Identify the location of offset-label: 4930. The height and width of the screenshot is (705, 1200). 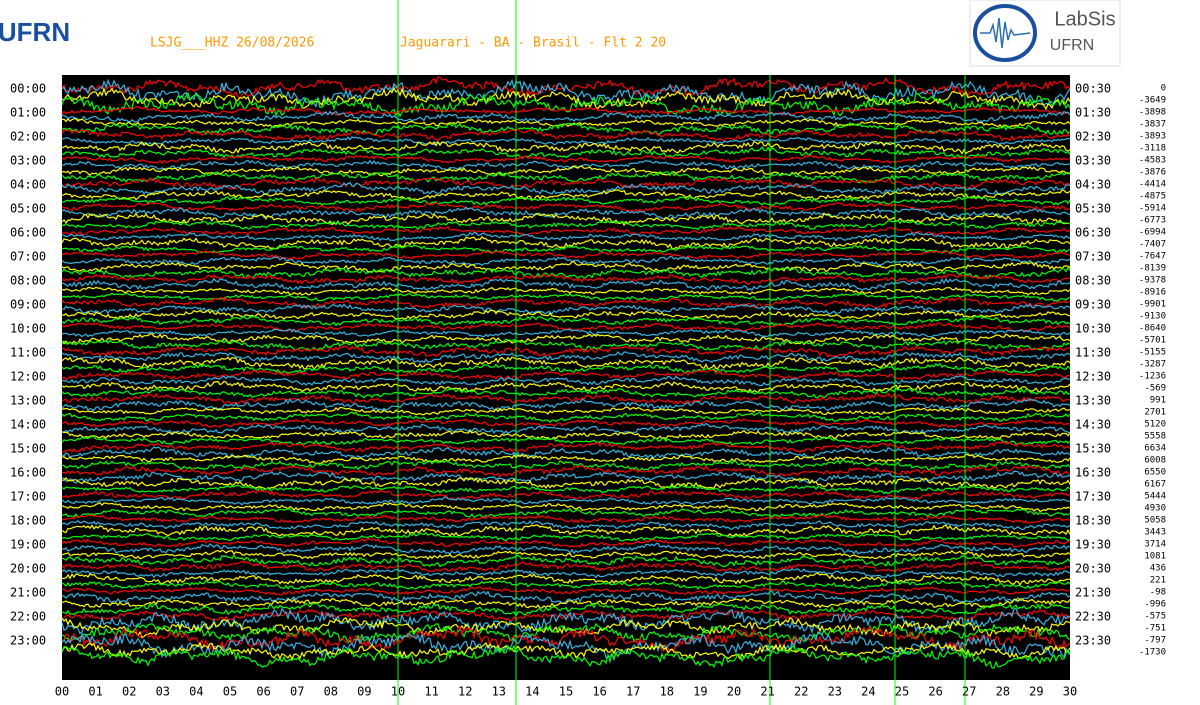
(1155, 509).